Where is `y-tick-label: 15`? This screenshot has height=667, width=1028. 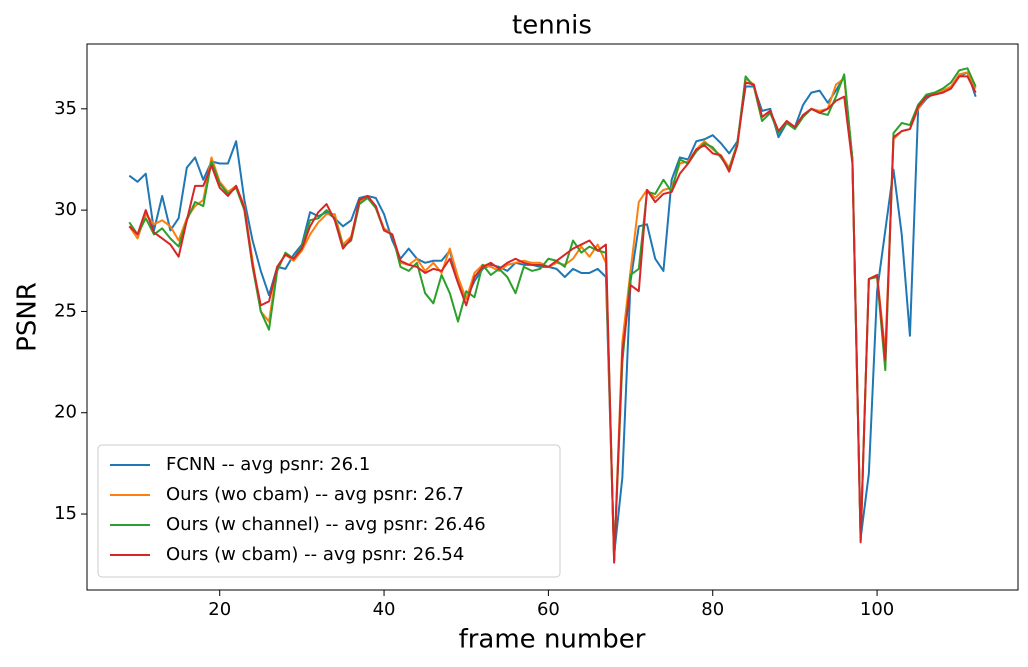 y-tick-label: 15 is located at coordinates (65, 513).